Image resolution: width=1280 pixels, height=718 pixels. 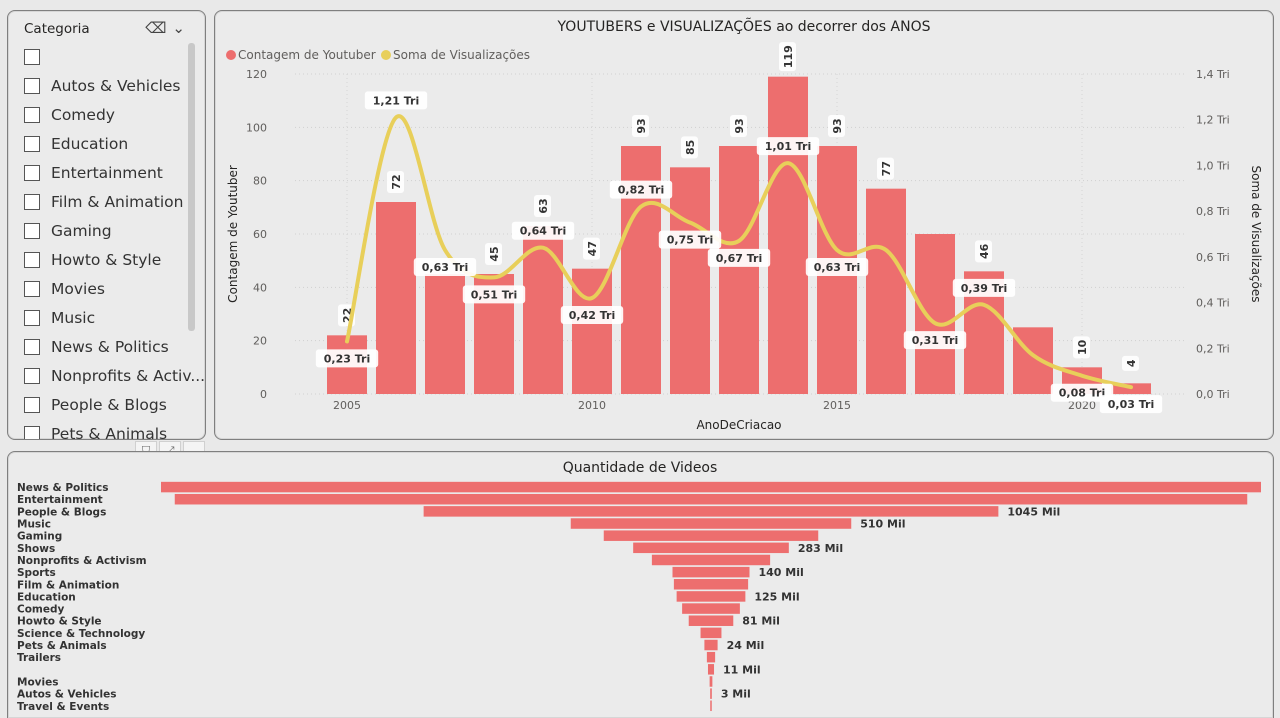 I want to click on funnel-category-label: Entertainment, so click(x=60, y=500).